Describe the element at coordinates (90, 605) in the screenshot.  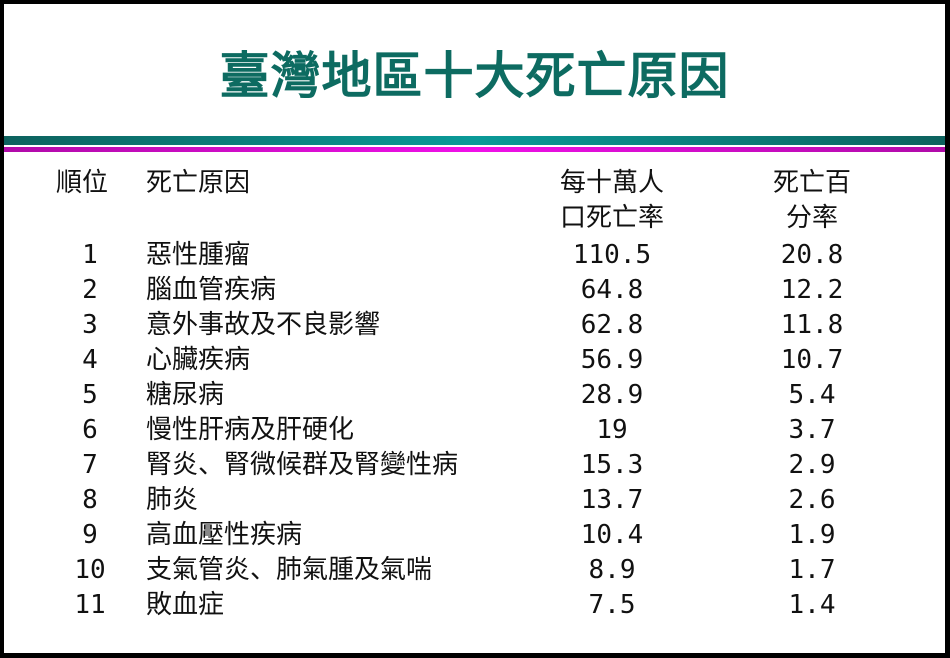
I see `rank-cell: 11` at that location.